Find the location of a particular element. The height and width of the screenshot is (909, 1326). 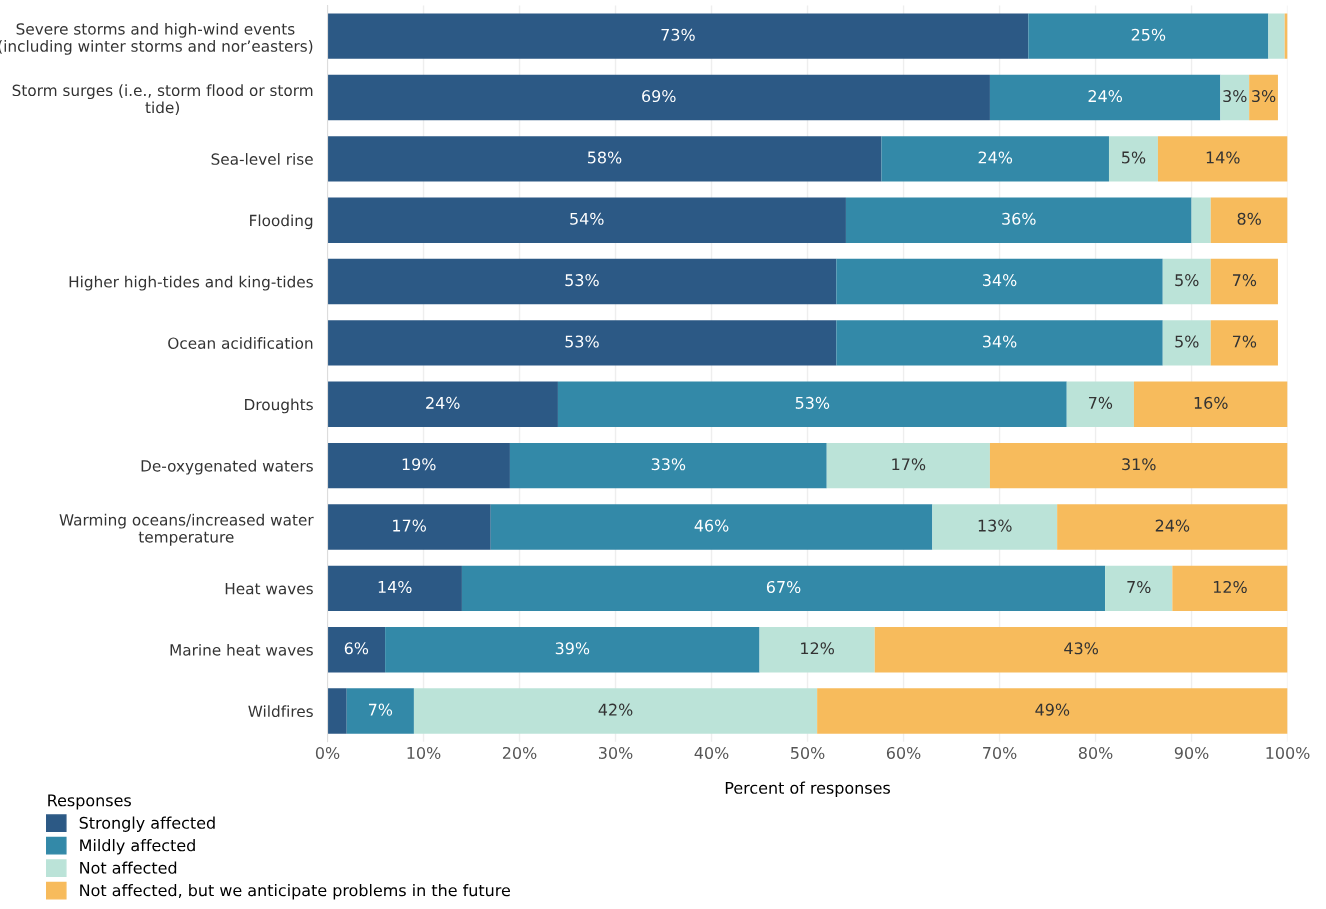

y-tick-label: Flooding is located at coordinates (281, 222).